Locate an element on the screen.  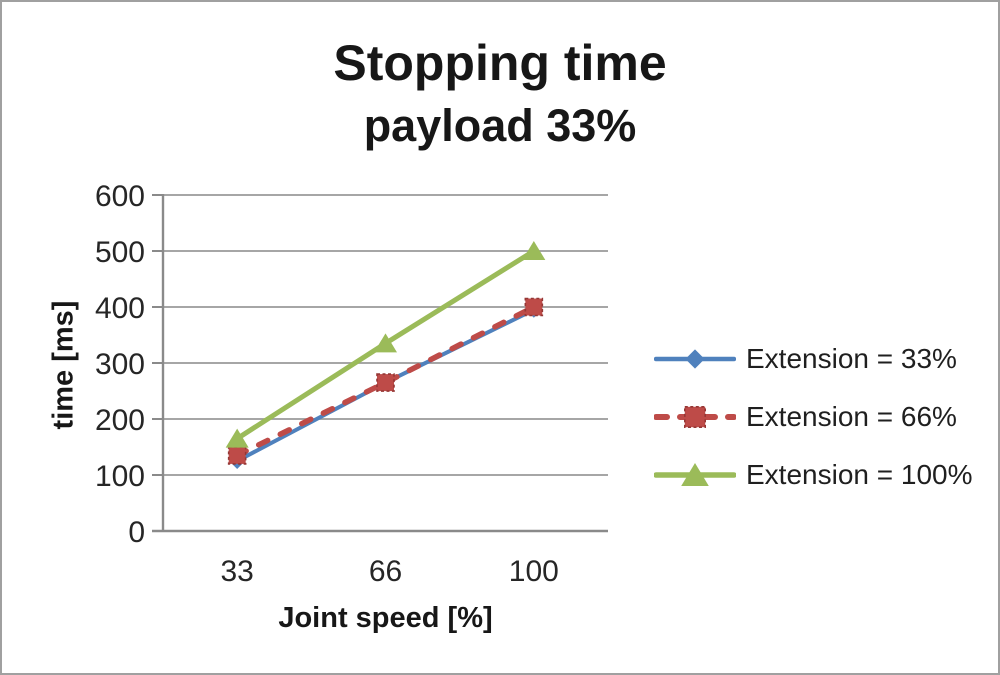
legend-label: Extension = 33% is located at coordinates (851, 358).